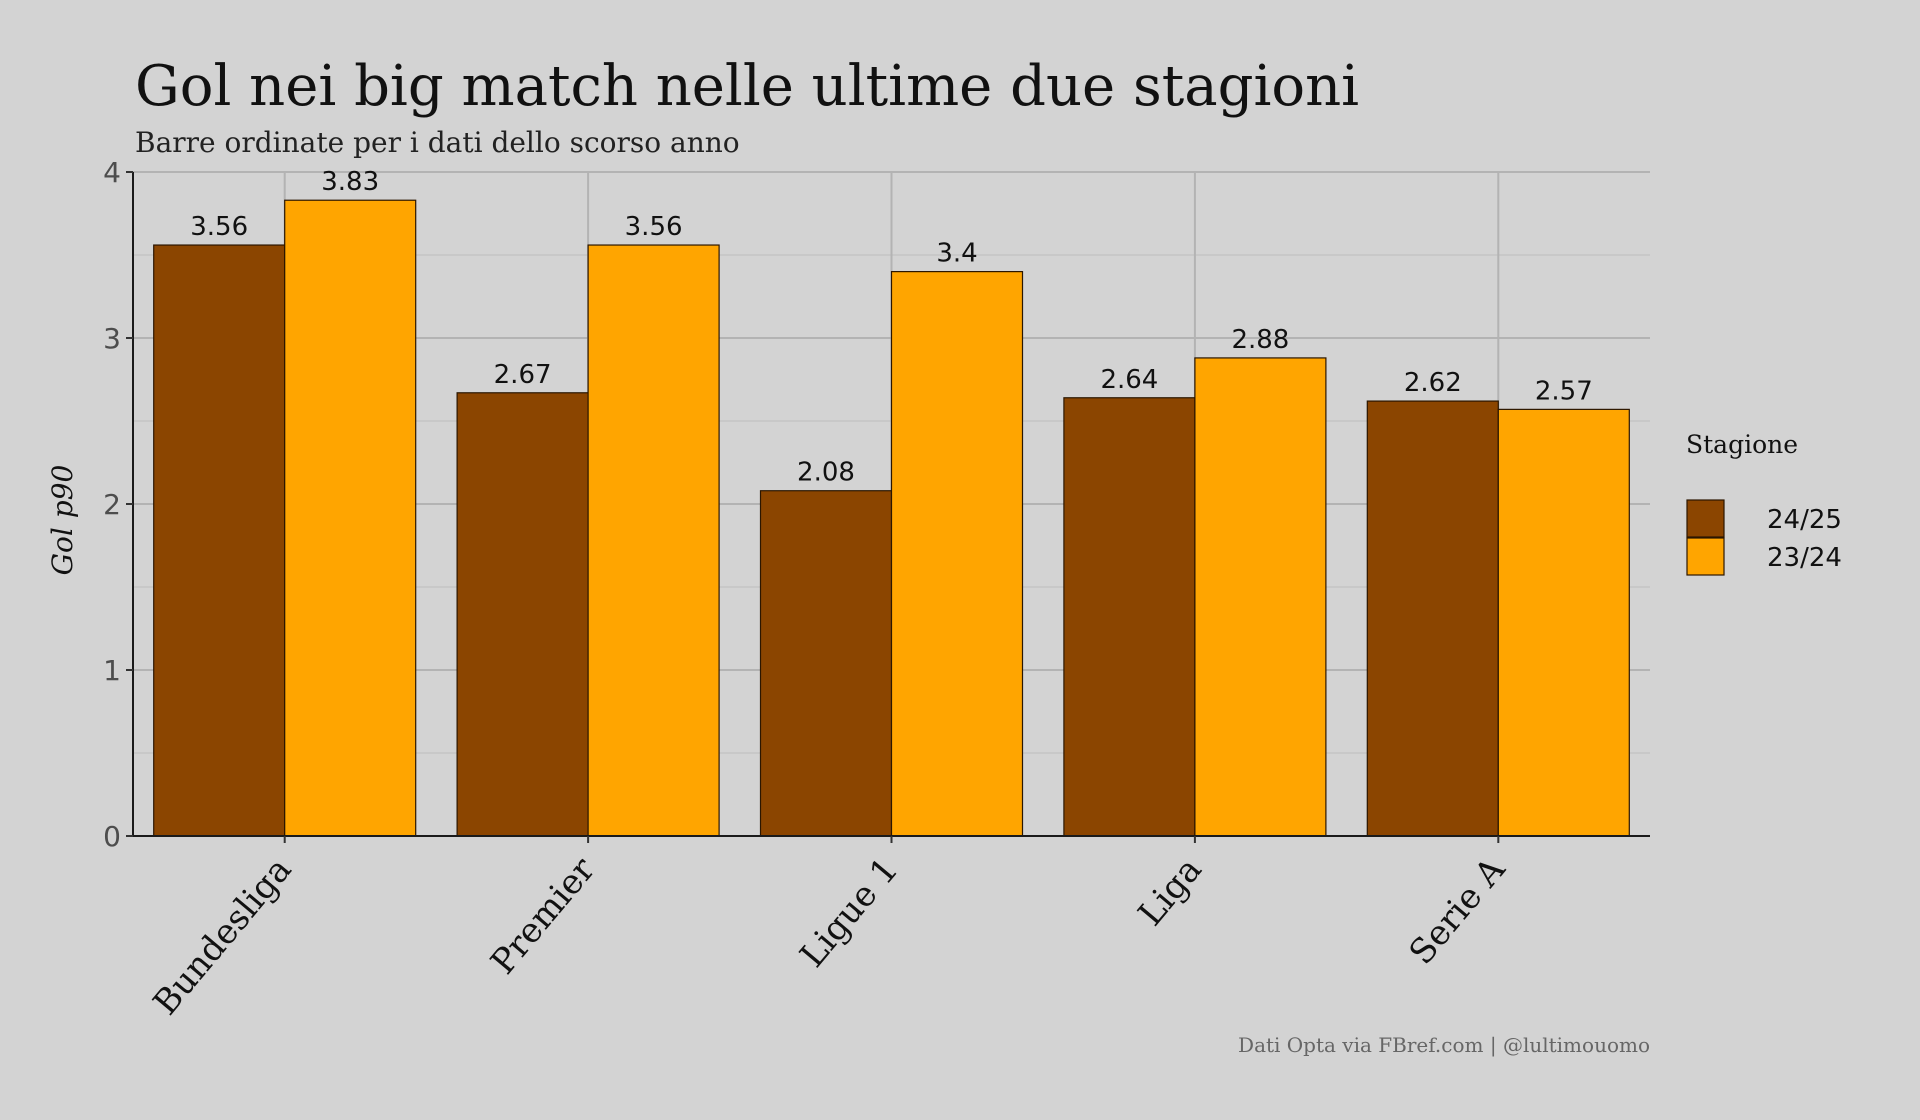 This screenshot has height=1120, width=1920. What do you see at coordinates (112, 504) in the screenshot?
I see `y-tick-label: 2` at bounding box center [112, 504].